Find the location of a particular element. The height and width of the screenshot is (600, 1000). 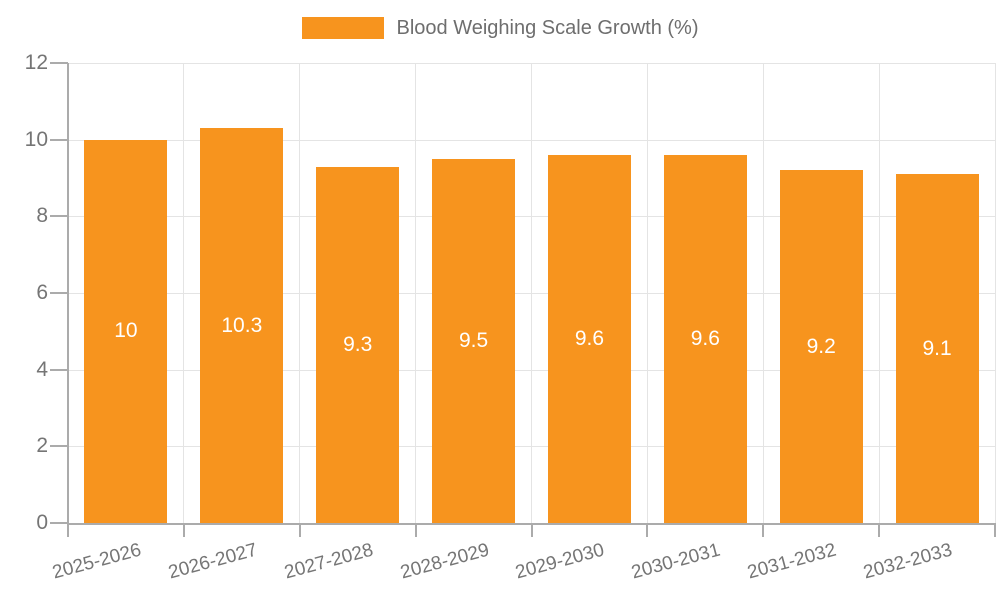

x-axis-tick-label: 2025-2026 is located at coordinates (97, 561).